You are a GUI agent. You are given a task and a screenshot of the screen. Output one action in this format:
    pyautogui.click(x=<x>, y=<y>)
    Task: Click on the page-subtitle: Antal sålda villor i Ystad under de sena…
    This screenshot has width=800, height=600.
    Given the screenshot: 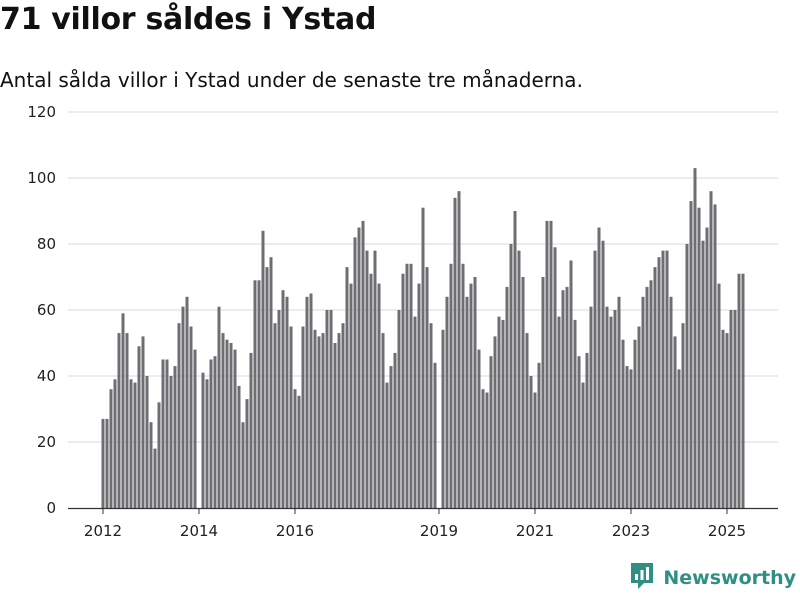 What is the action you would take?
    pyautogui.click(x=291, y=80)
    